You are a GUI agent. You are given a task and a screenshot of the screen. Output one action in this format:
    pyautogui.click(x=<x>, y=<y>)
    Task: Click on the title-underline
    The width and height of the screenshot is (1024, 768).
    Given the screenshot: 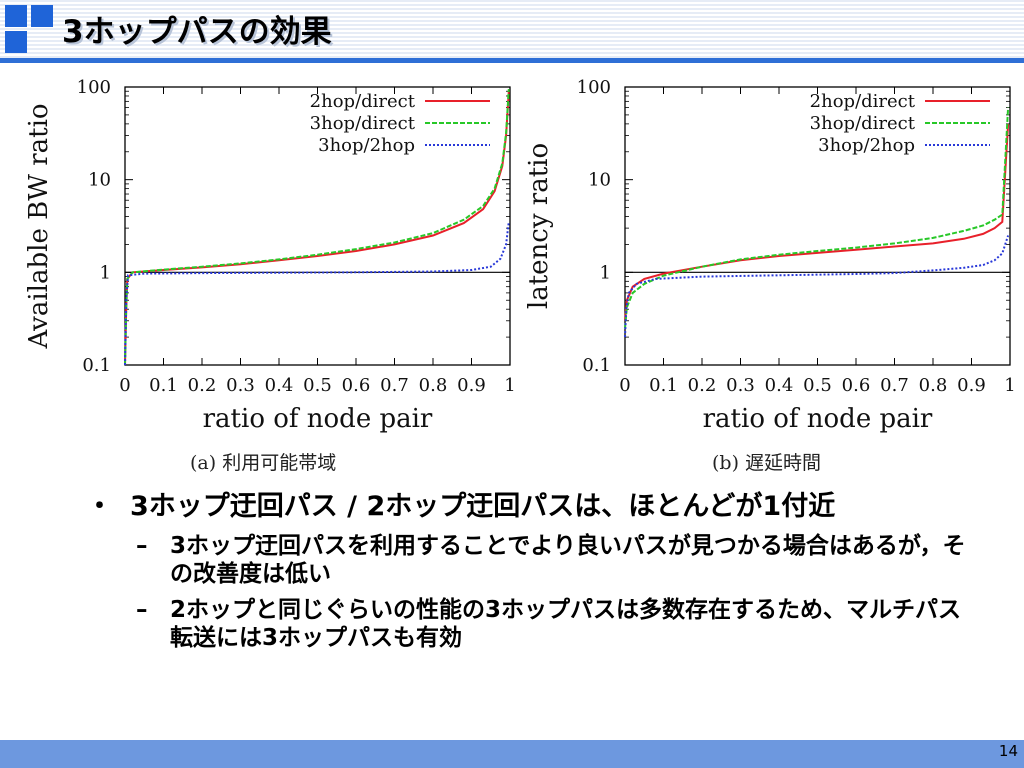 What is the action you would take?
    pyautogui.click(x=512, y=60)
    